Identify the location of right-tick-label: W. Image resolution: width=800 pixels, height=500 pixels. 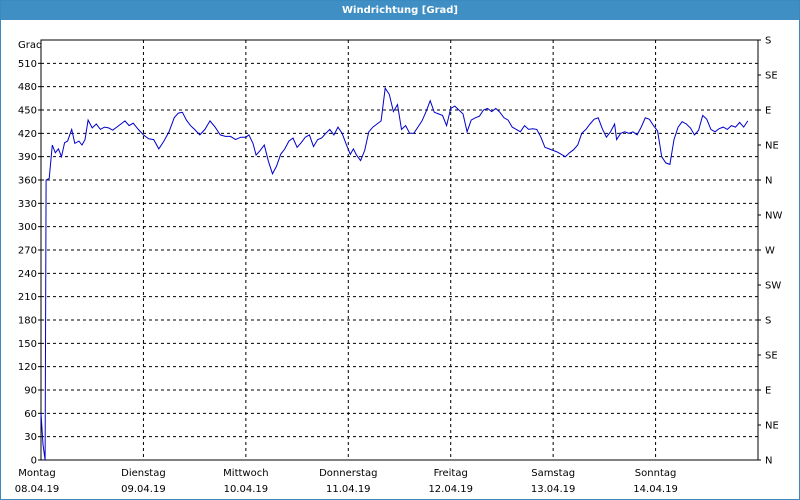
(770, 251).